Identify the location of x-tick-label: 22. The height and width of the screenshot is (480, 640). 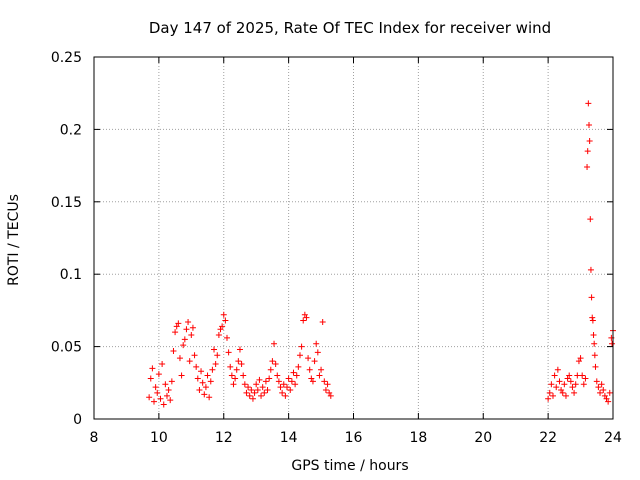
(548, 438).